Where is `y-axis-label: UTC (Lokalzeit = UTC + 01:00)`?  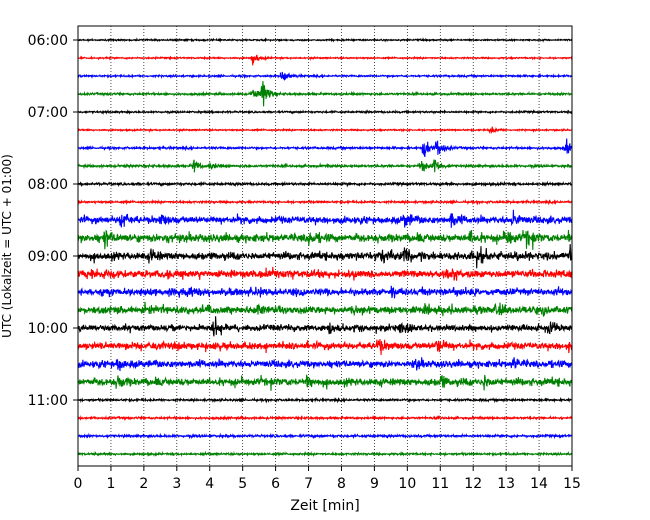 y-axis-label: UTC (Lokalzeit = UTC + 01:00) is located at coordinates (7, 246).